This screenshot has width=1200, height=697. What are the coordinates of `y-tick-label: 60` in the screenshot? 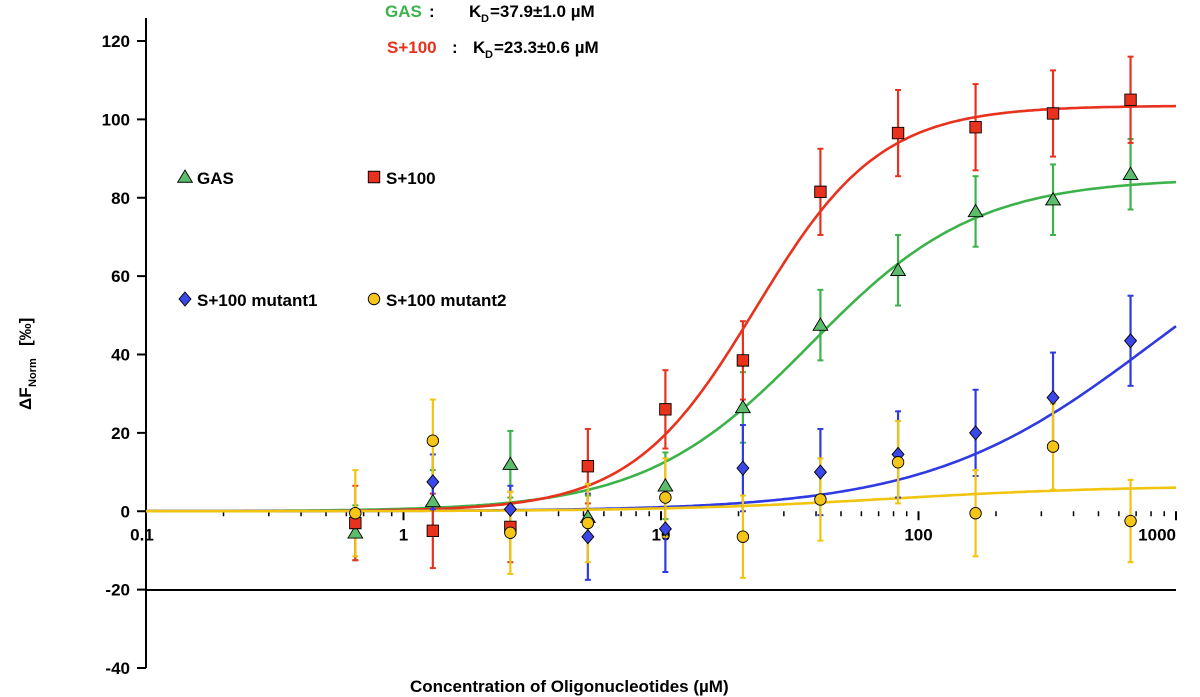 It's located at (120, 276).